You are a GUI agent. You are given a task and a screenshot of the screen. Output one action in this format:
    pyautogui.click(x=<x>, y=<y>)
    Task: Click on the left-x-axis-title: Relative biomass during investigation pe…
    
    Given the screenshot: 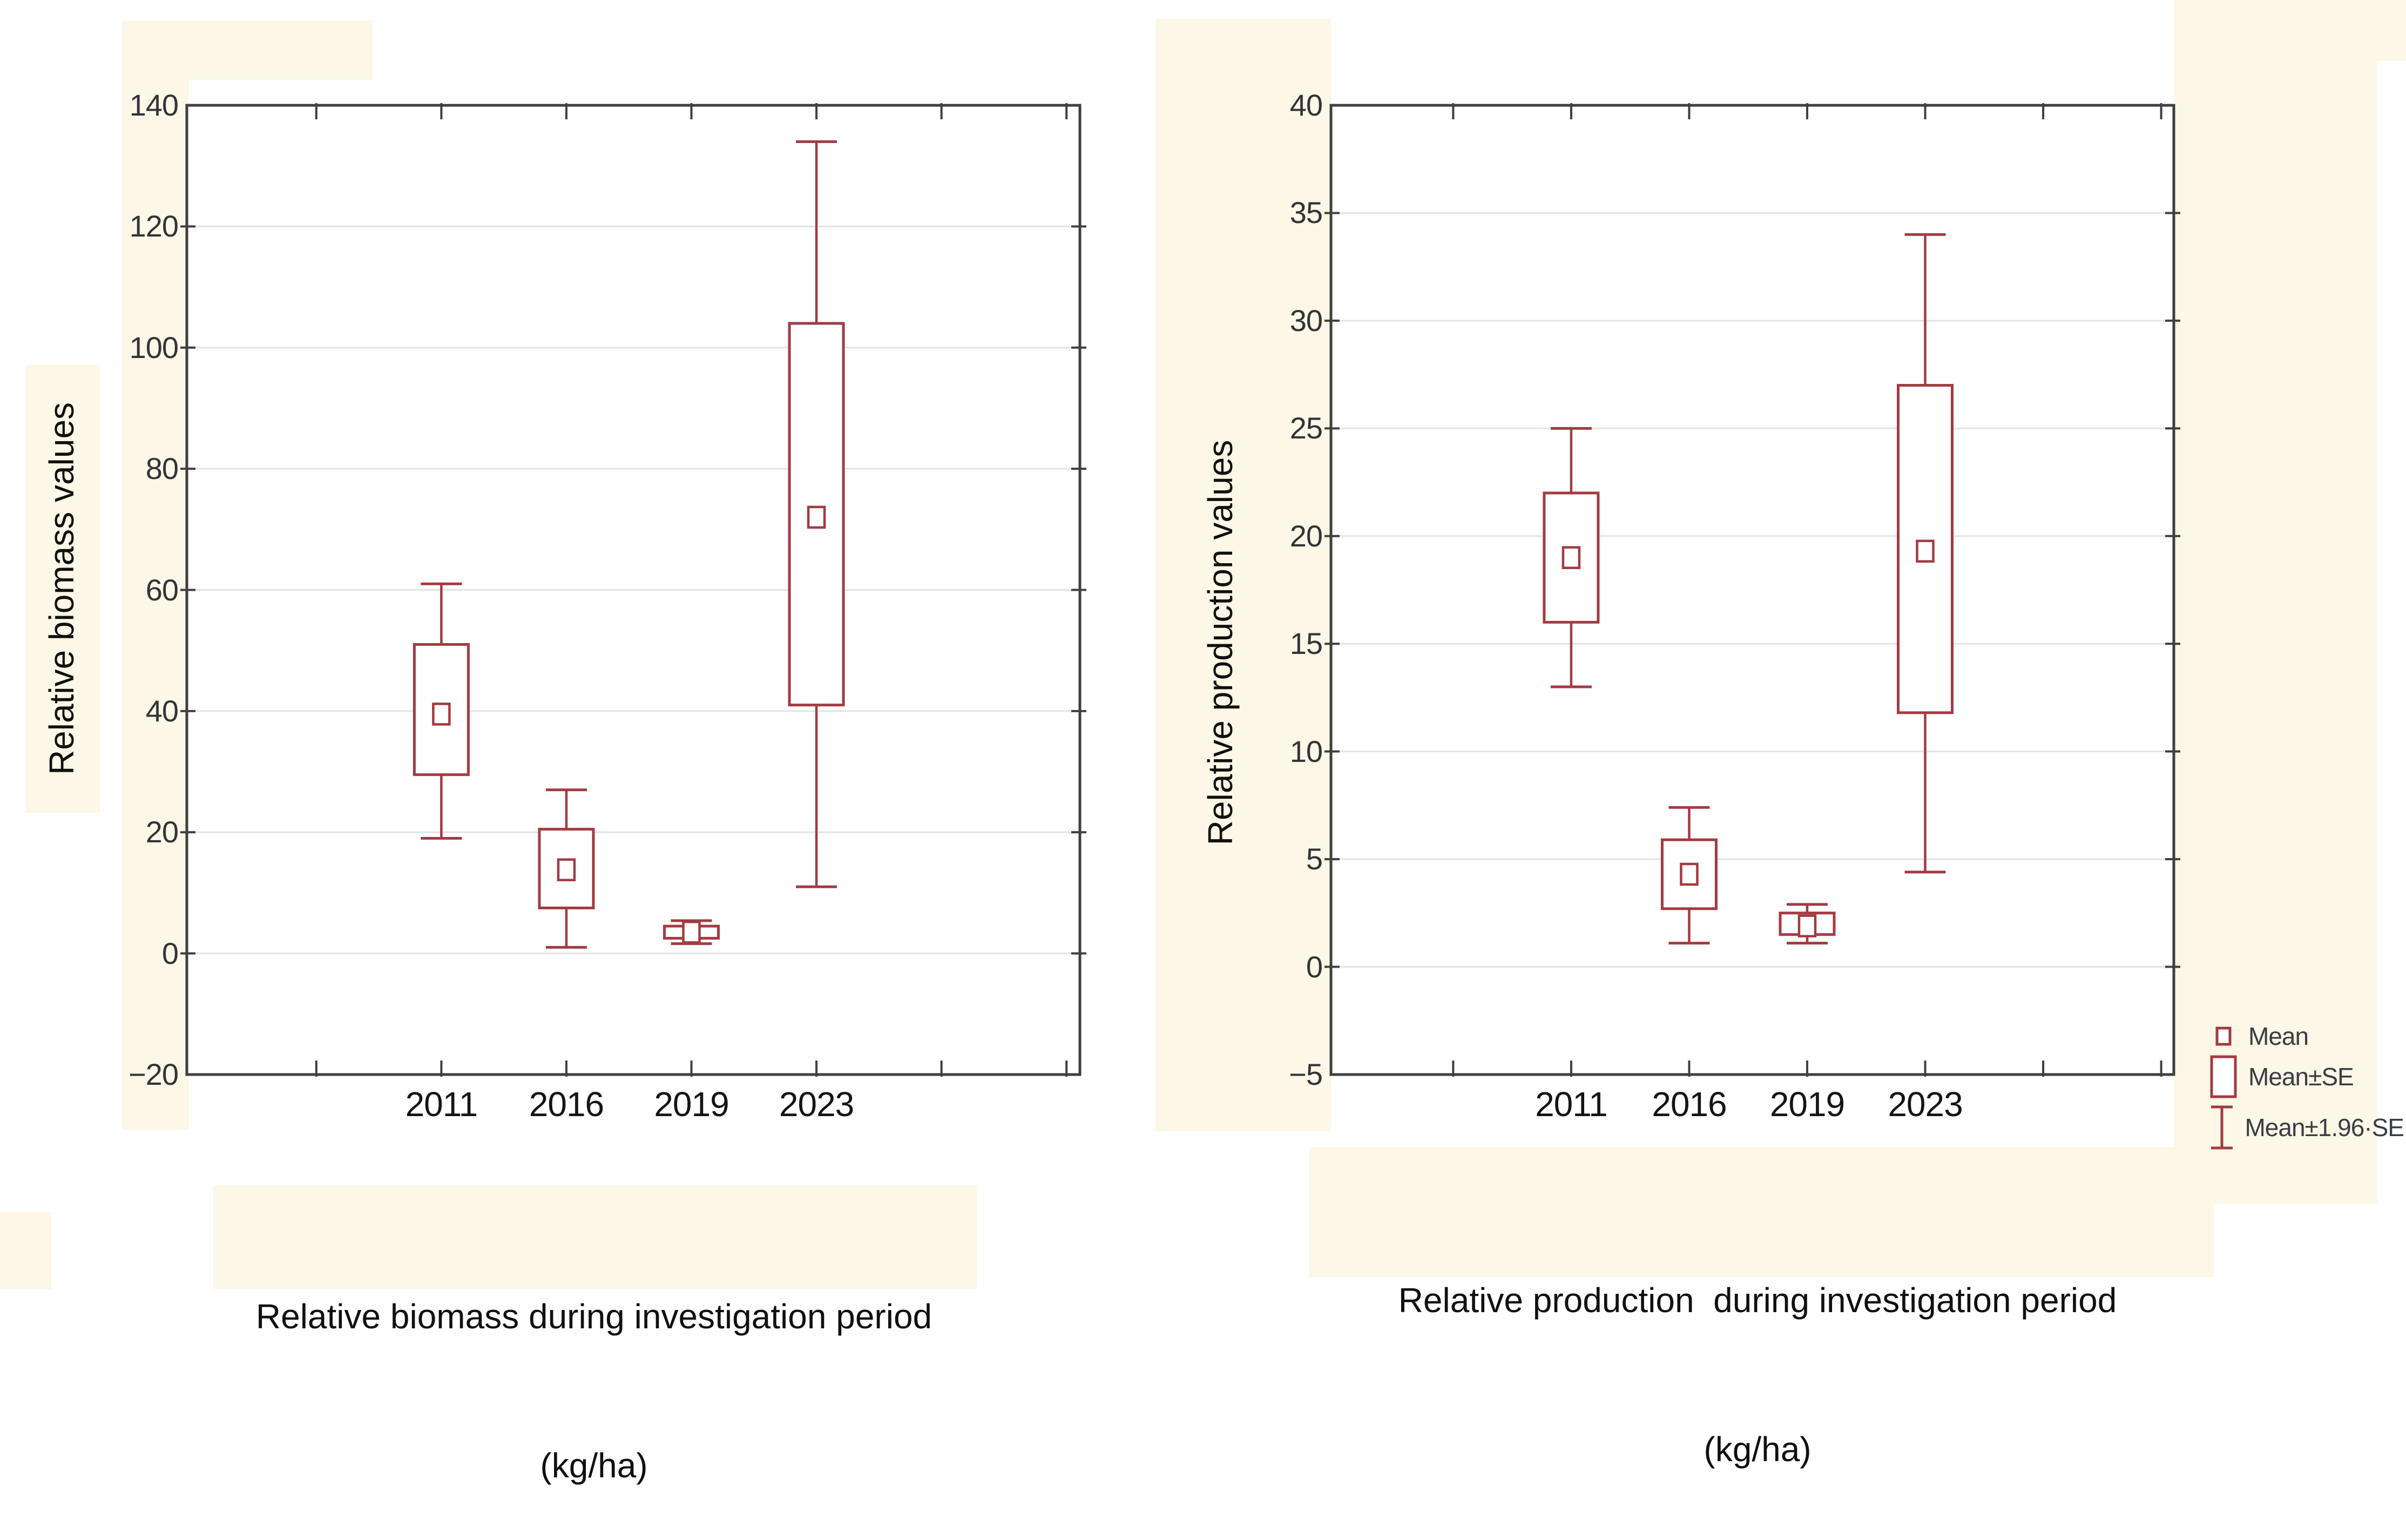 What is the action you would take?
    pyautogui.click(x=593, y=1366)
    